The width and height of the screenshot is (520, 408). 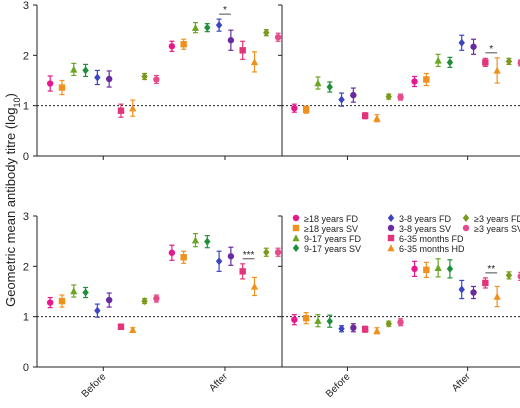 What do you see at coordinates (333, 239) in the screenshot?
I see `legend-label: 9-17 years FD` at bounding box center [333, 239].